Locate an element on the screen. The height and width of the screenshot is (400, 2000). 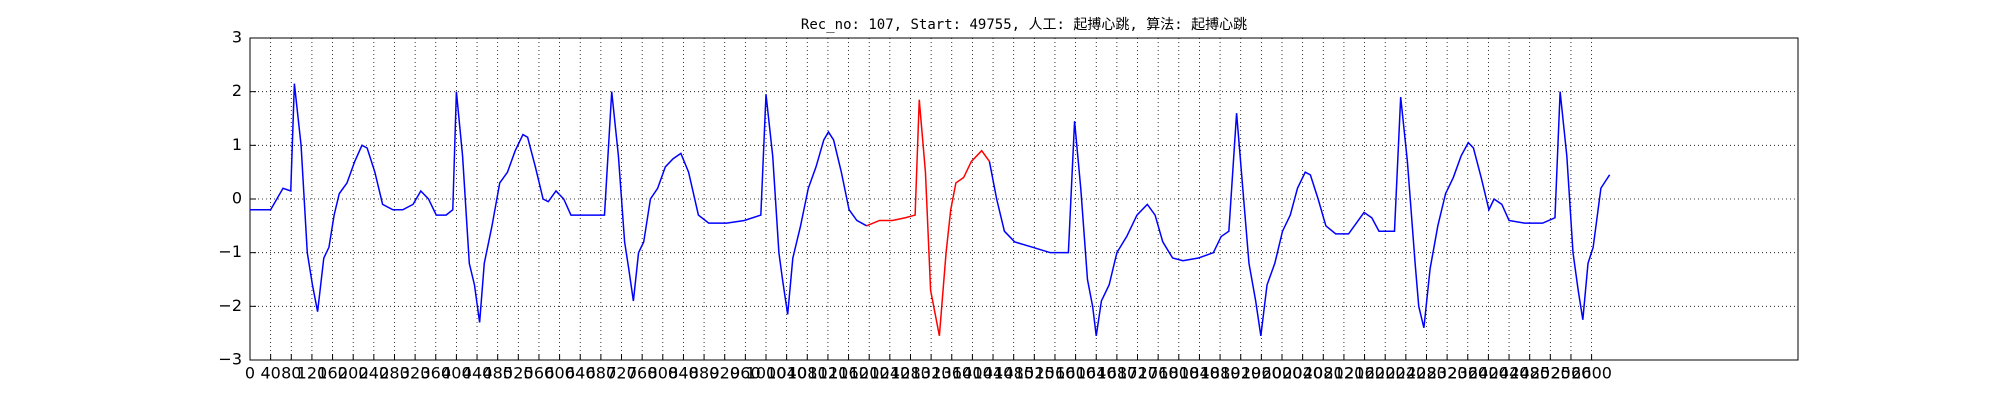
x-tick-label: 840 is located at coordinates (683, 373).